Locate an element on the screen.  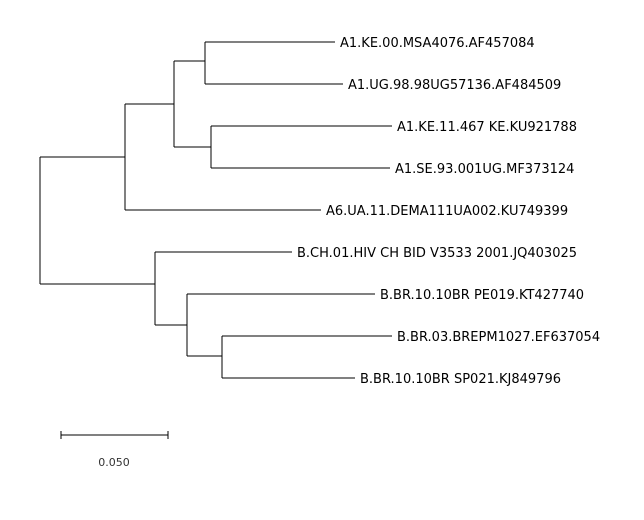
taxon-label-5: A6.UA.11.DEMA111UA002.KU749399 is located at coordinates (447, 211).